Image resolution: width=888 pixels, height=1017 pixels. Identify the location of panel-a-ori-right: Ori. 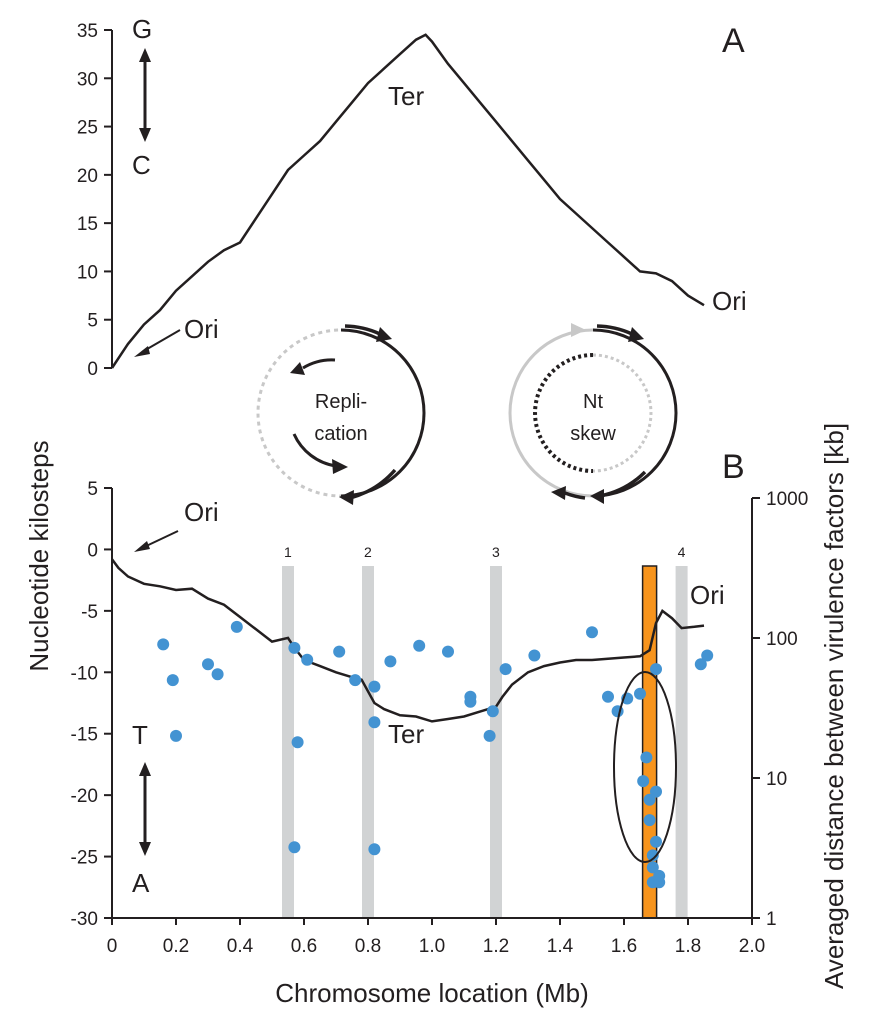
(729, 301).